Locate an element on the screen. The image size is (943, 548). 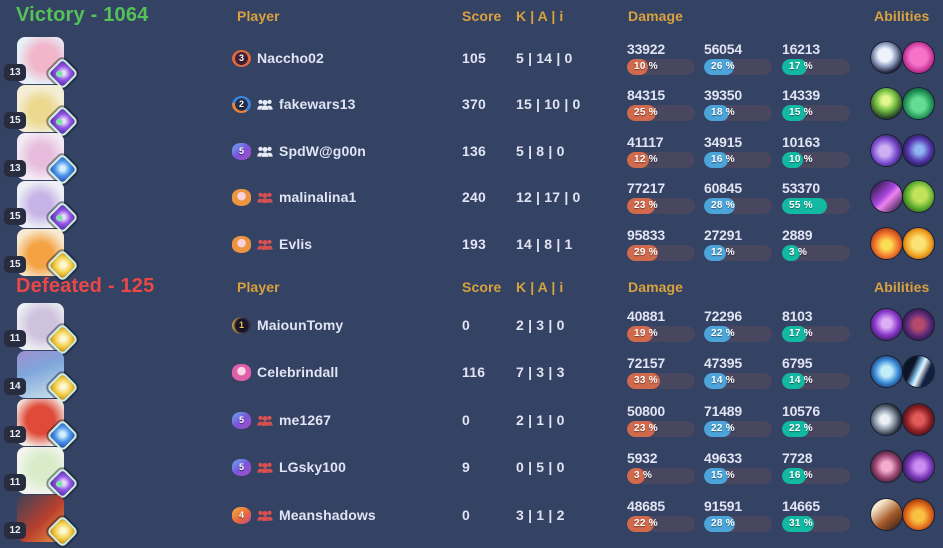
damage-value: 84315 is located at coordinates (646, 95).